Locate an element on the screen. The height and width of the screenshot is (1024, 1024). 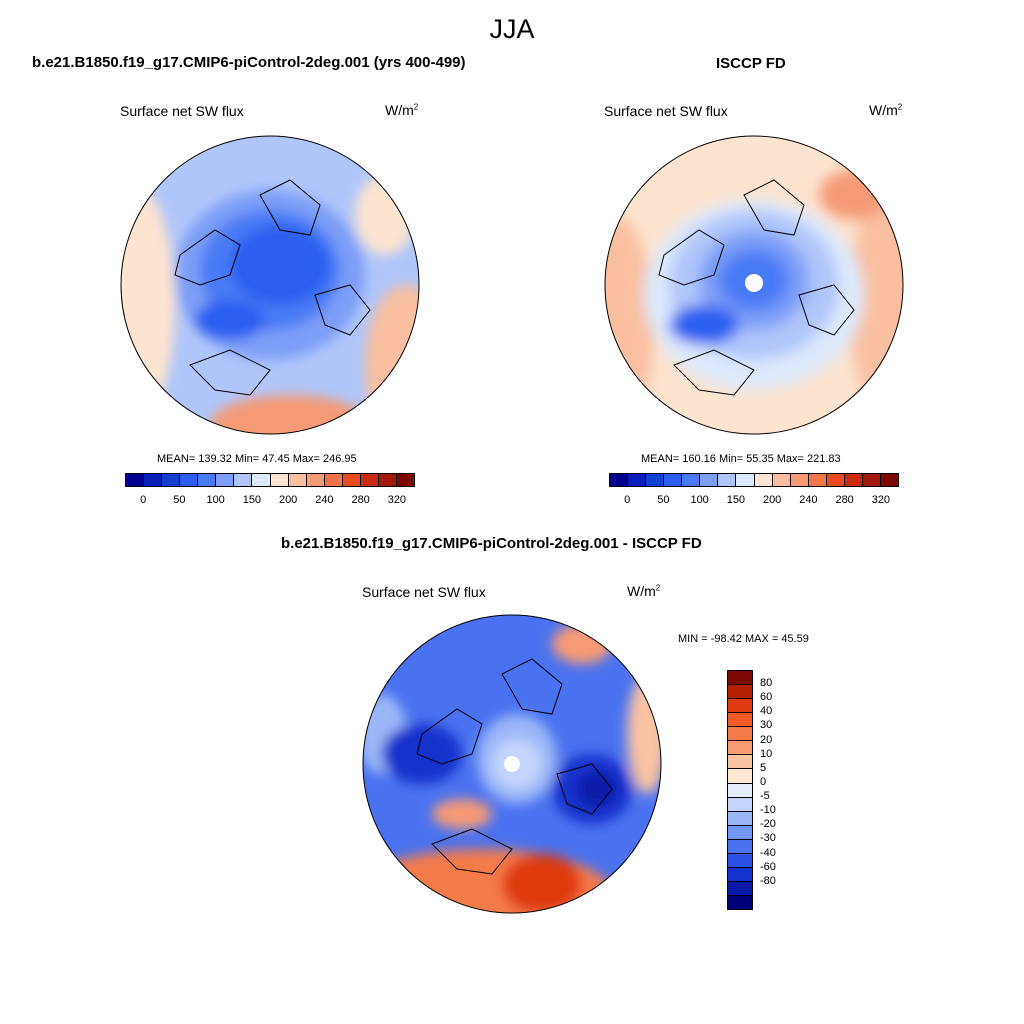
panel1-colorbar is located at coordinates (270, 480).